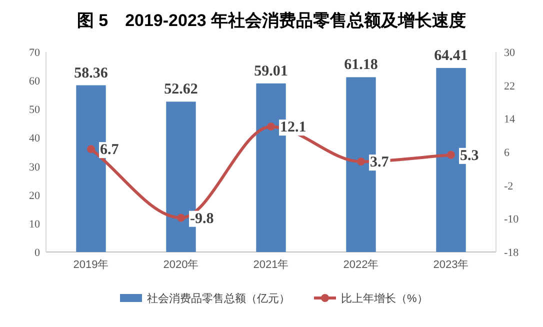 This screenshot has height=327, width=543. What do you see at coordinates (509, 186) in the screenshot?
I see `y2-tick-label: -2` at bounding box center [509, 186].